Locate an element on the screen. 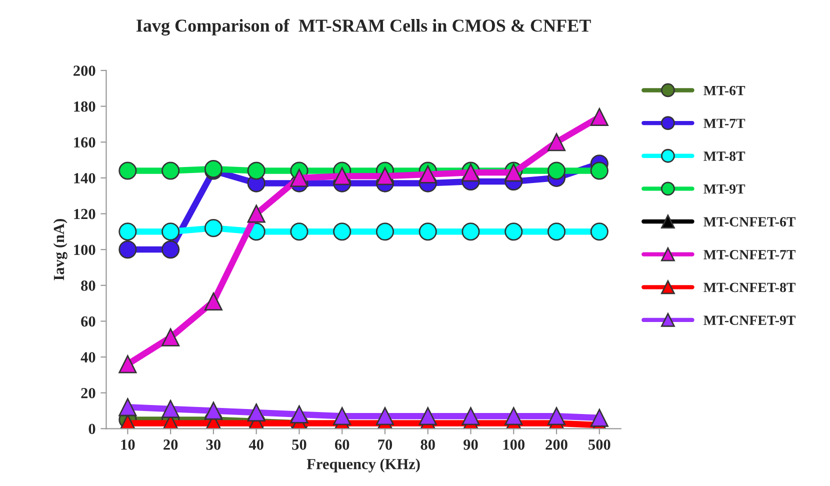 Image resolution: width=830 pixels, height=486 pixels. legend-label: MT-CNFET-9T is located at coordinates (750, 320).